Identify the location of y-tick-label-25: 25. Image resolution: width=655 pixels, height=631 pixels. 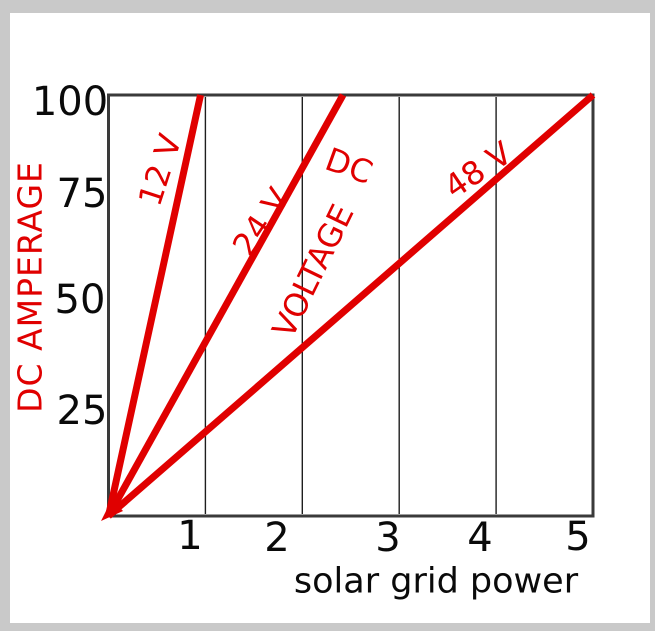
(82, 411).